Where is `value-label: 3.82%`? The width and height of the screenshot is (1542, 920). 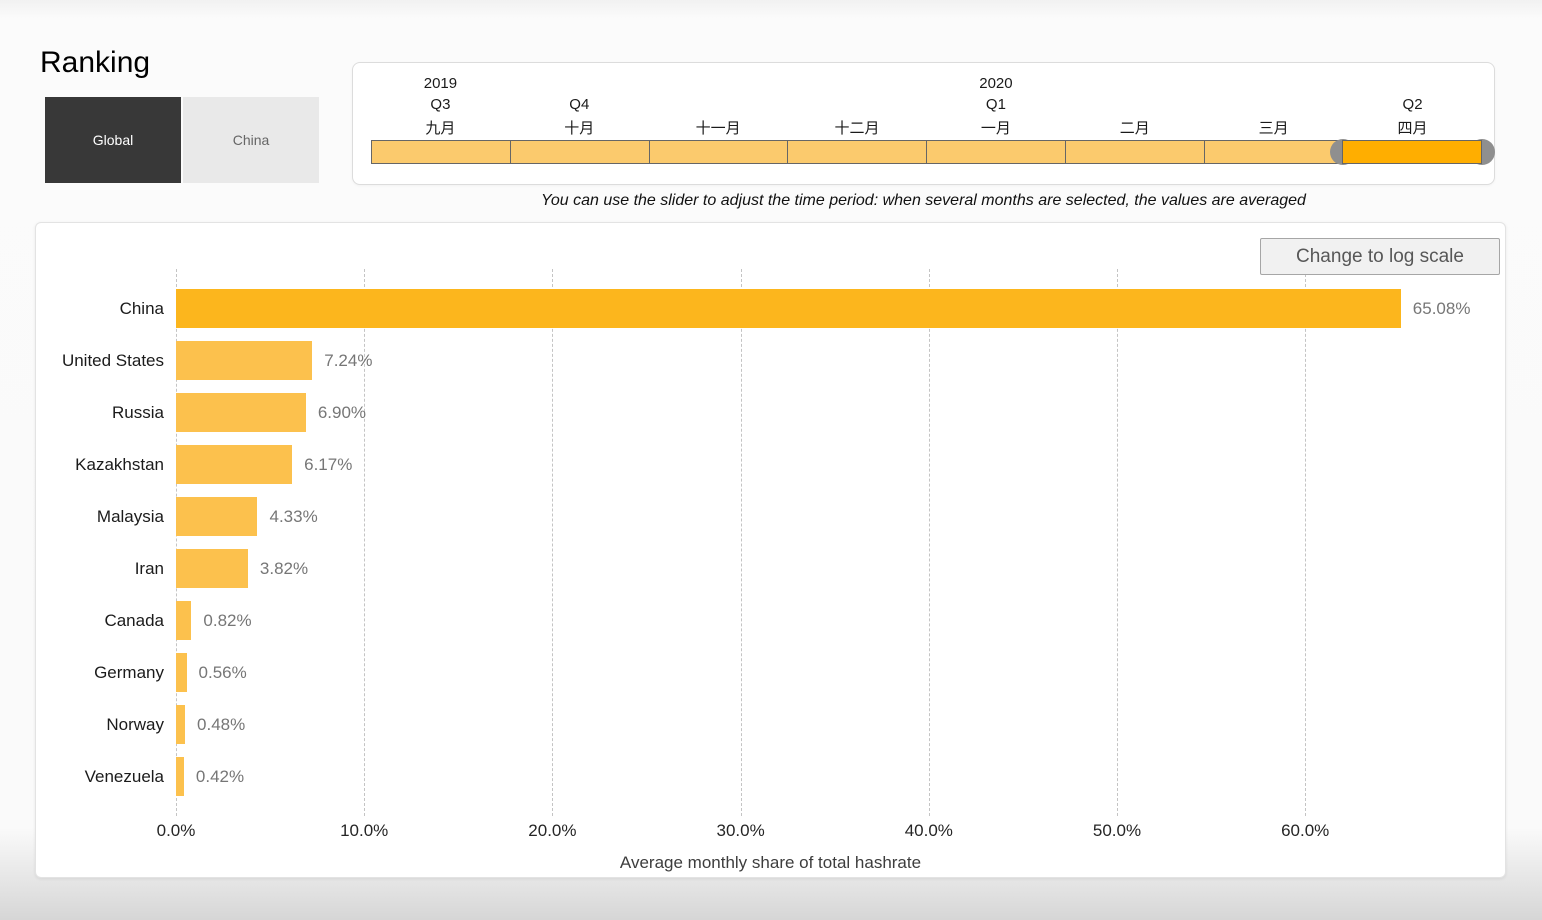 value-label: 3.82% is located at coordinates (284, 568).